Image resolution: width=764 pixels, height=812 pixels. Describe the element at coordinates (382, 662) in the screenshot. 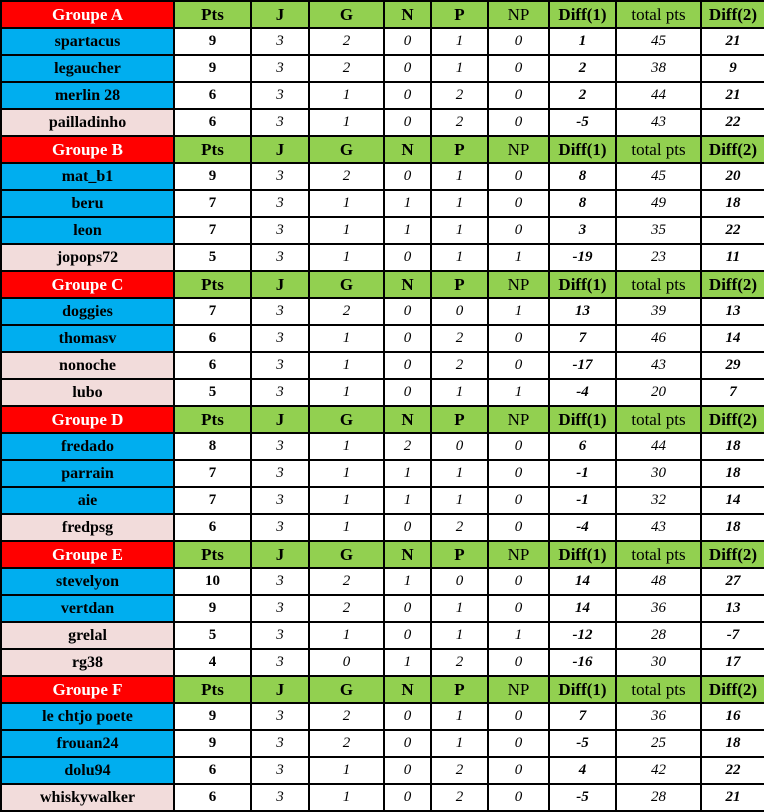

I see `player-row: rg38 4 3 0 1 2 0 -16 30 17` at that location.